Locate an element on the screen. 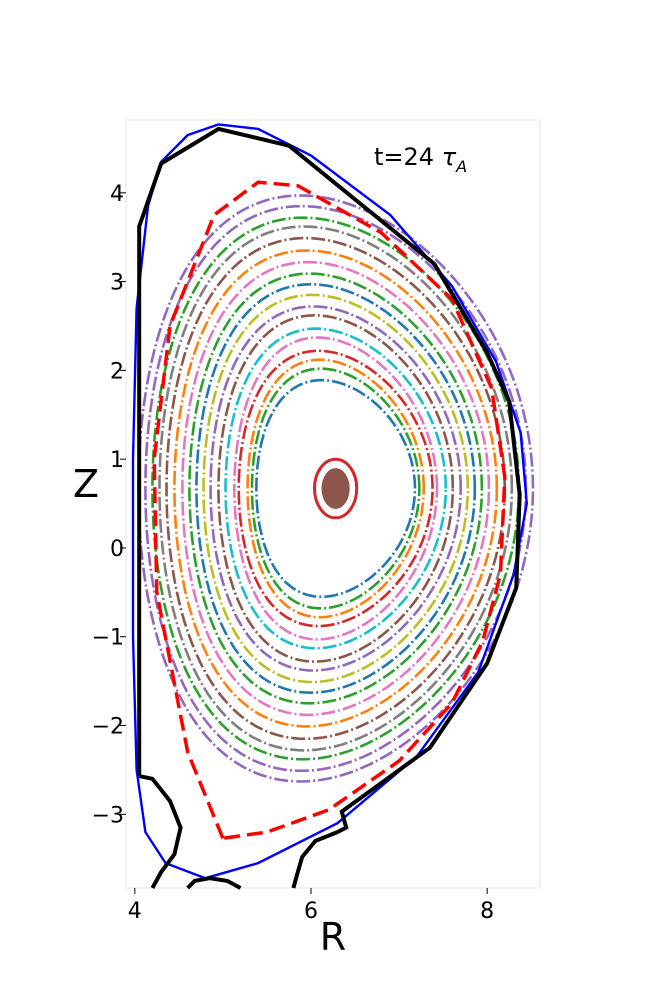  y-tick-label: −2 is located at coordinates (108, 727).